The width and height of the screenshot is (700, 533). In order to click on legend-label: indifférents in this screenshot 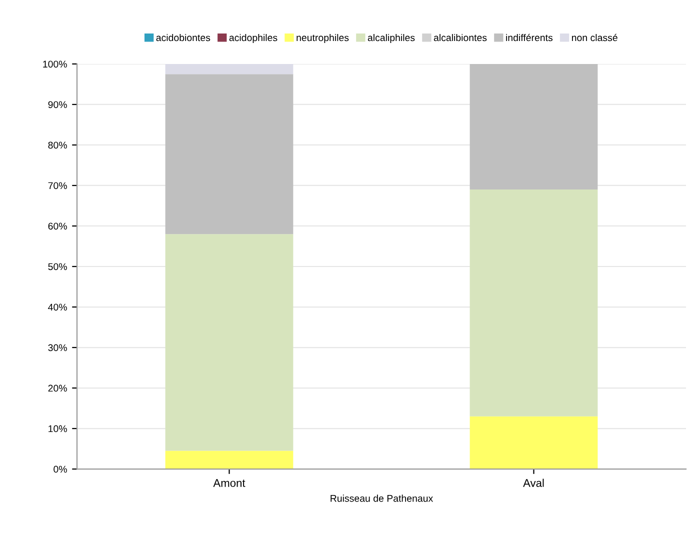, I will do `click(529, 38)`.